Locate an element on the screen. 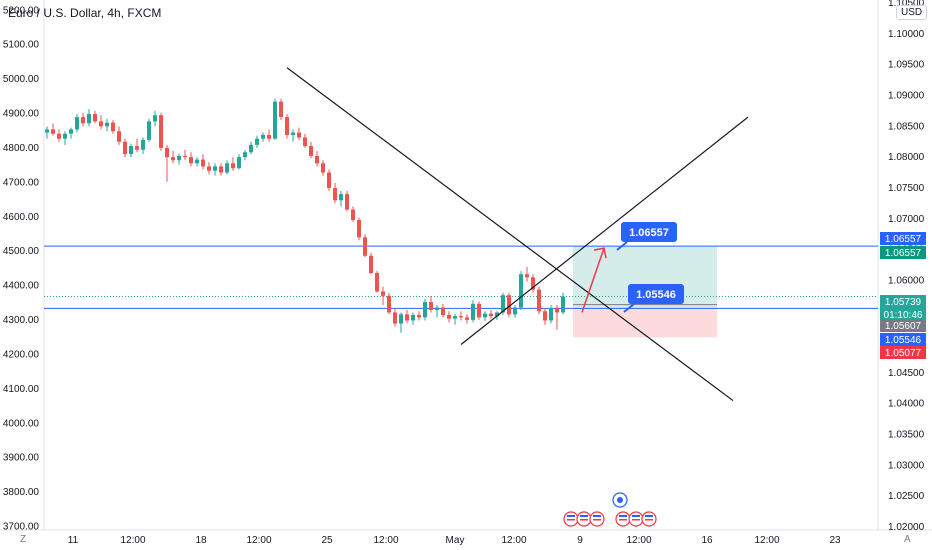 This screenshot has height=550, width=932. zoom-toggle: Z is located at coordinates (23, 539).